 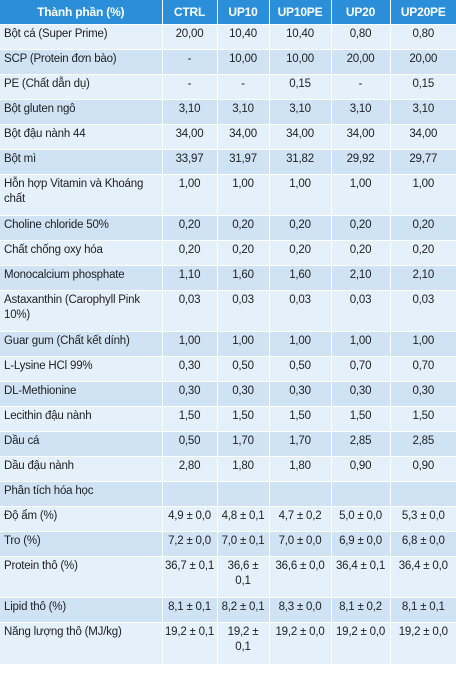 What do you see at coordinates (243, 469) in the screenshot?
I see `up10-cell: 1,80` at bounding box center [243, 469].